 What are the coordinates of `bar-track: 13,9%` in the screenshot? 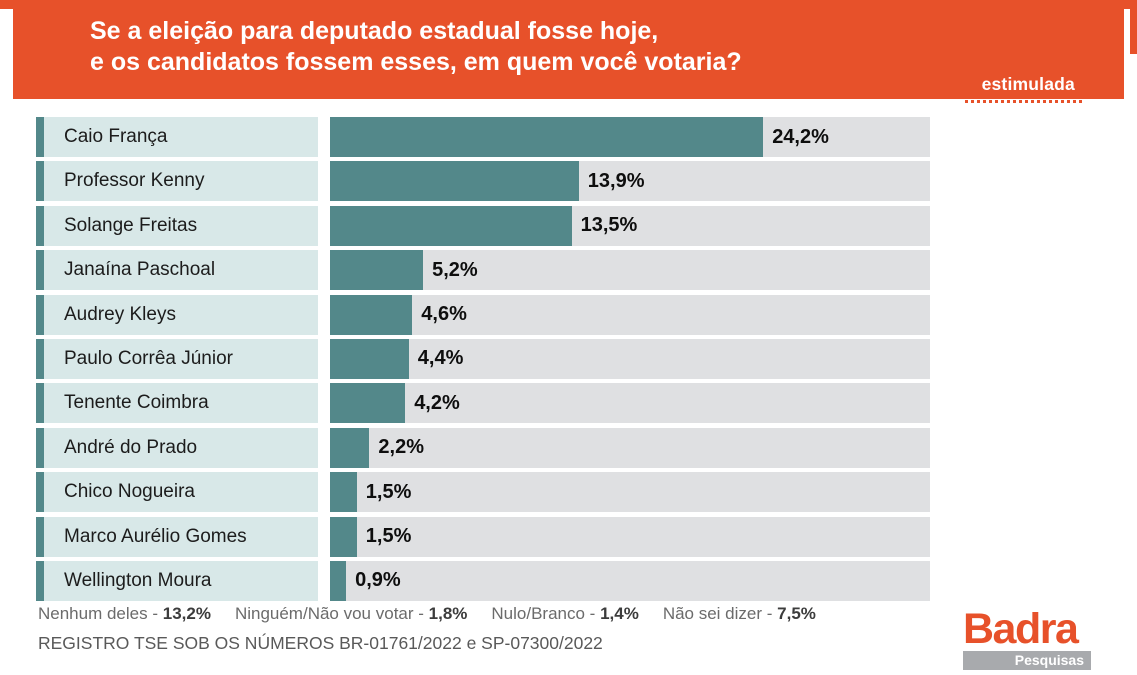 It's located at (630, 181).